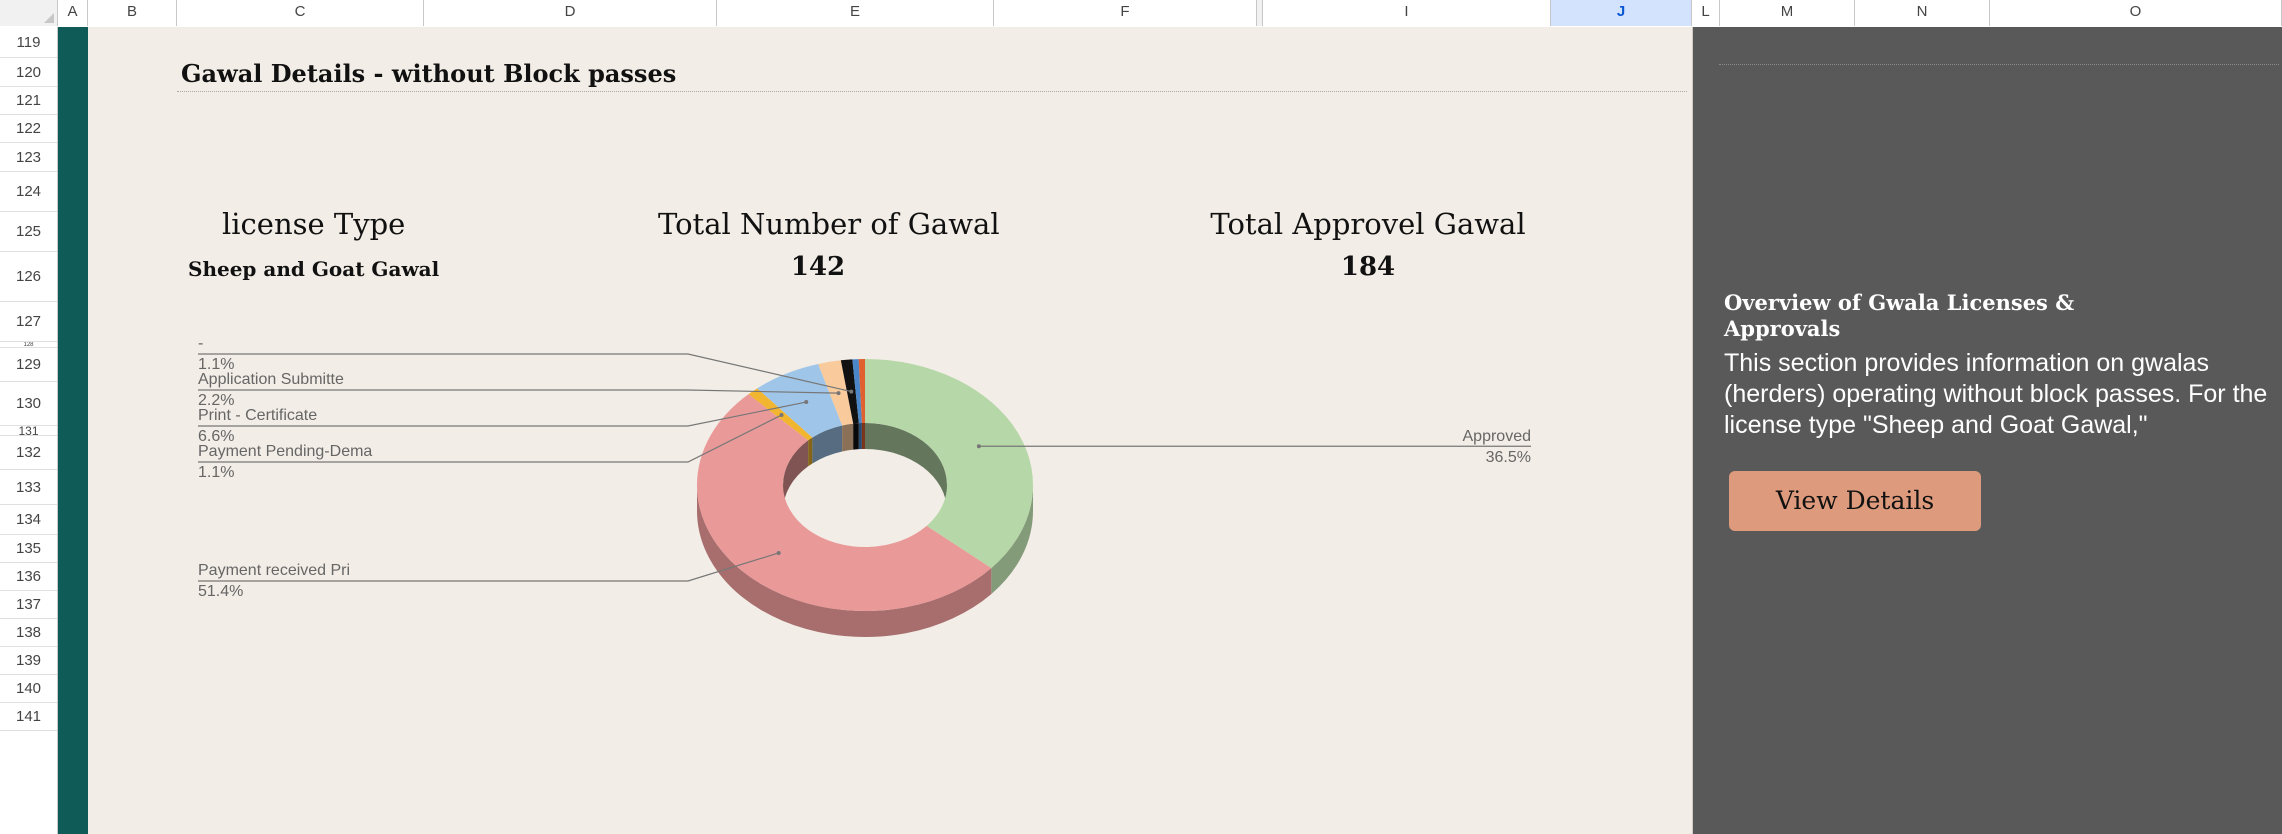 This screenshot has width=2282, height=834. Describe the element at coordinates (216, 400) in the screenshot. I see `slice-percent: 2.2%` at that location.